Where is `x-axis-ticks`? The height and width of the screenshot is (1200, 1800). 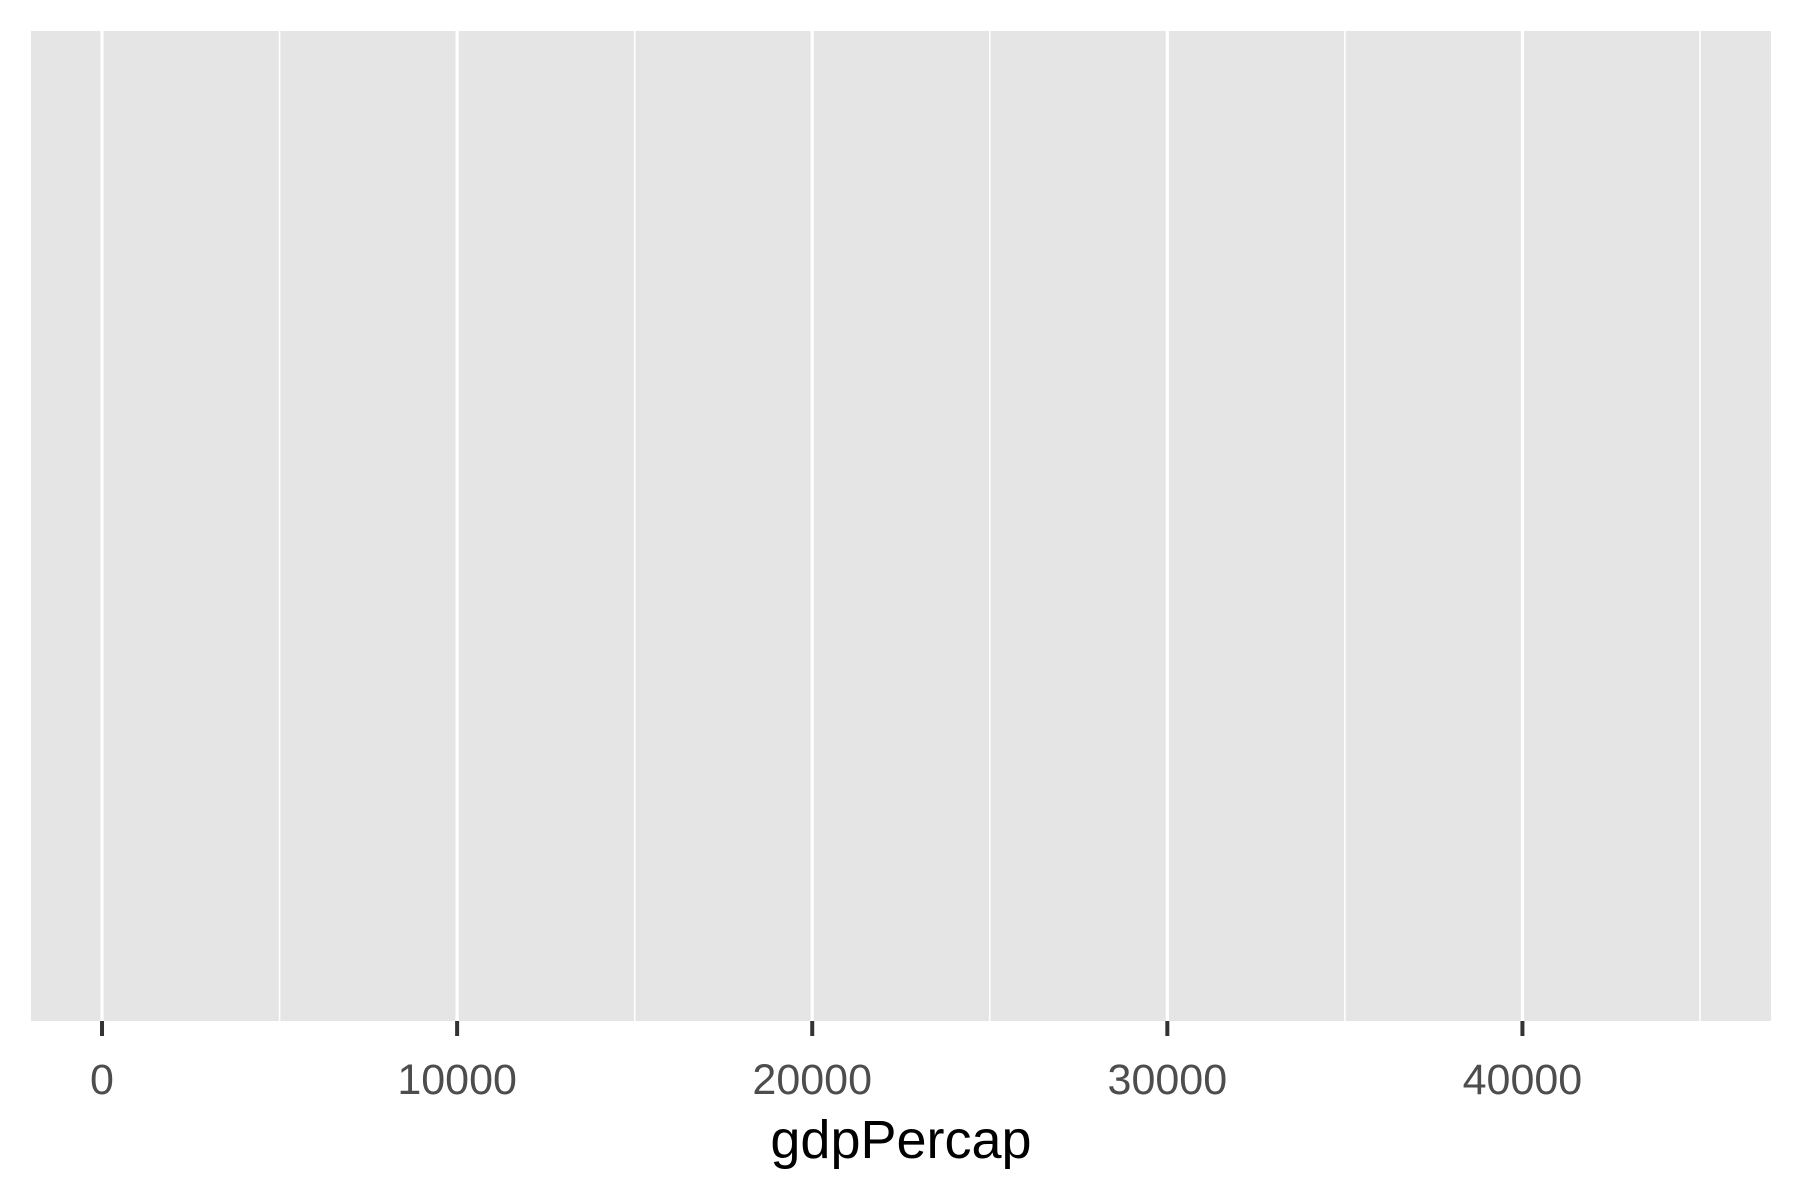 x-axis-ticks is located at coordinates (812, 1028).